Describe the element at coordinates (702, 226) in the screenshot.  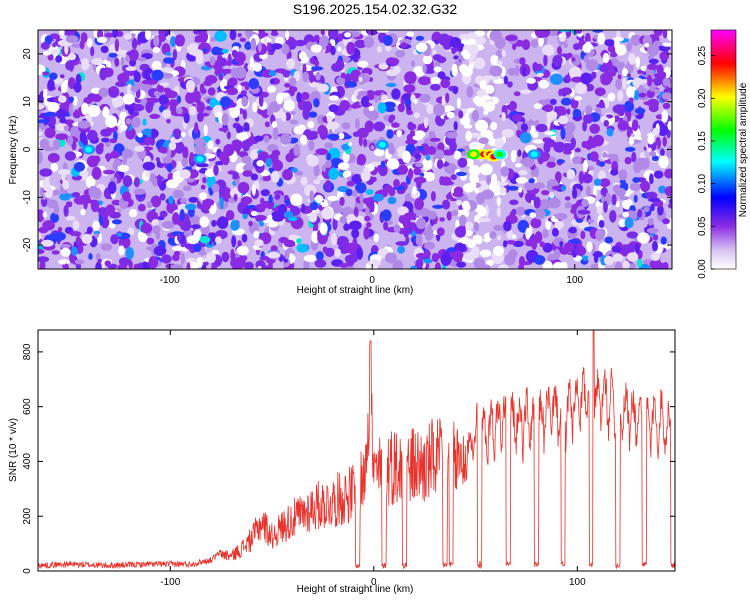
I see `colorbar-tick-label: 0.05` at that location.